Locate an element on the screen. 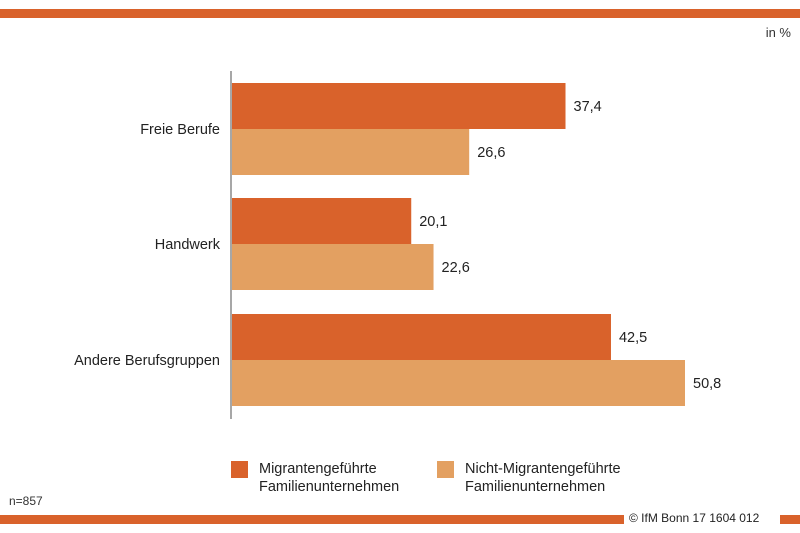 Image resolution: width=800 pixels, height=533 pixels. category-label: Andere Berufsgruppen is located at coordinates (147, 361).